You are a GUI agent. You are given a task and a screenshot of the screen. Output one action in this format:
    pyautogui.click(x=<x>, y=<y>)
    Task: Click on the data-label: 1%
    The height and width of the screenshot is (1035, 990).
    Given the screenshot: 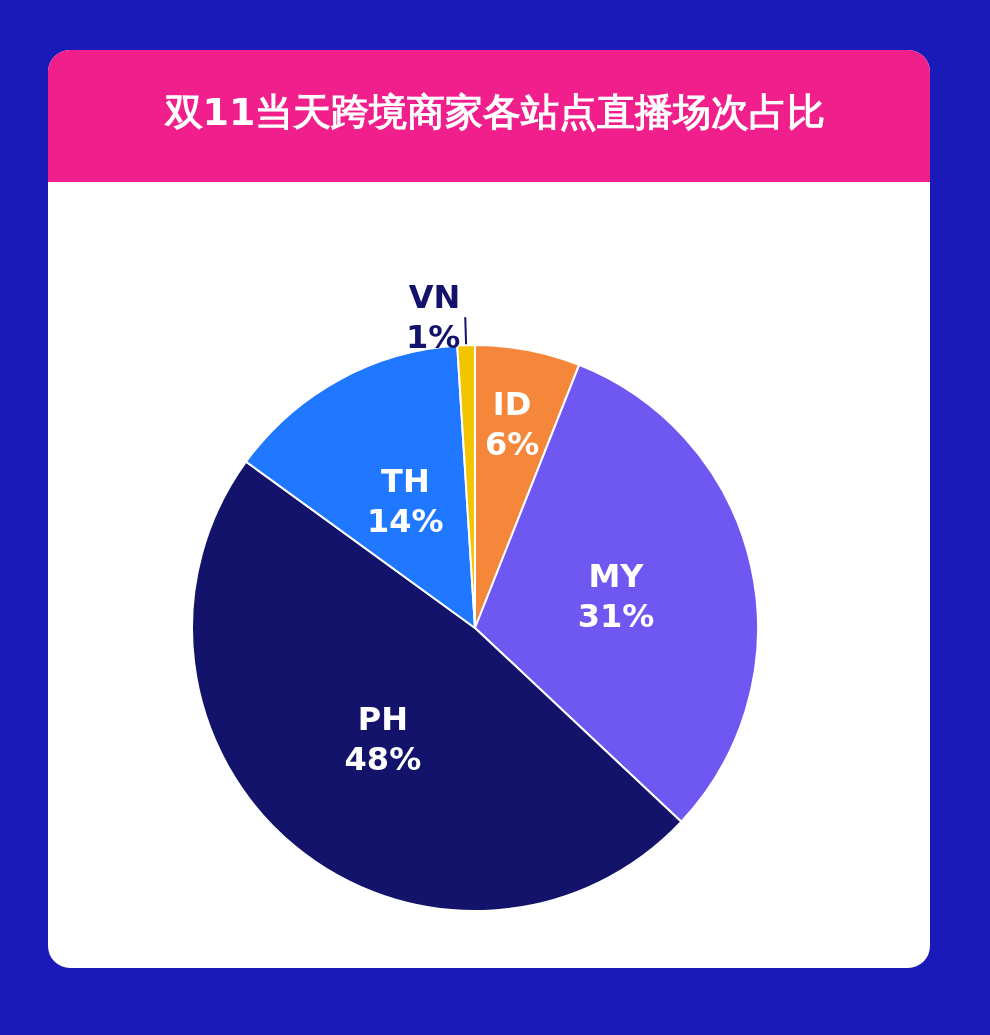 What is the action you would take?
    pyautogui.click(x=433, y=337)
    